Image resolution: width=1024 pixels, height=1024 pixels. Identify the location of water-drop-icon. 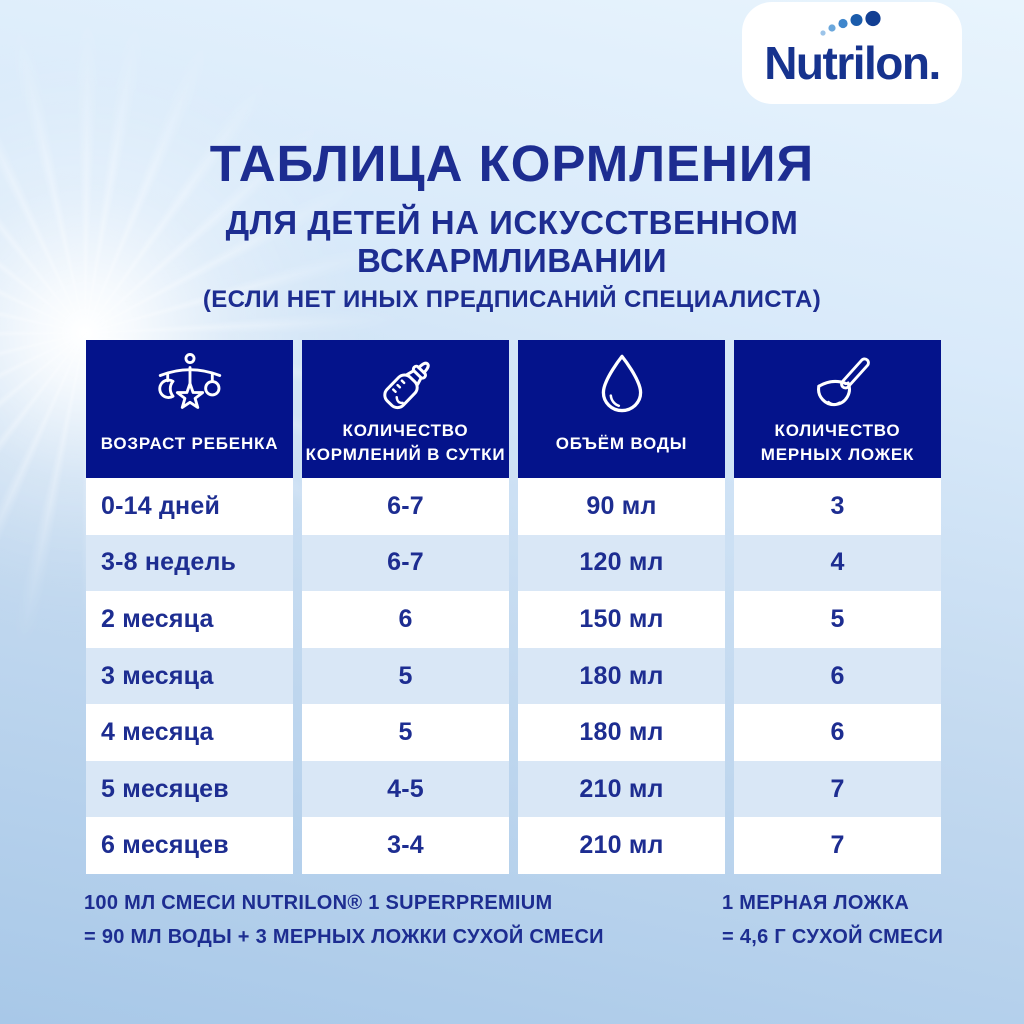
(622, 384).